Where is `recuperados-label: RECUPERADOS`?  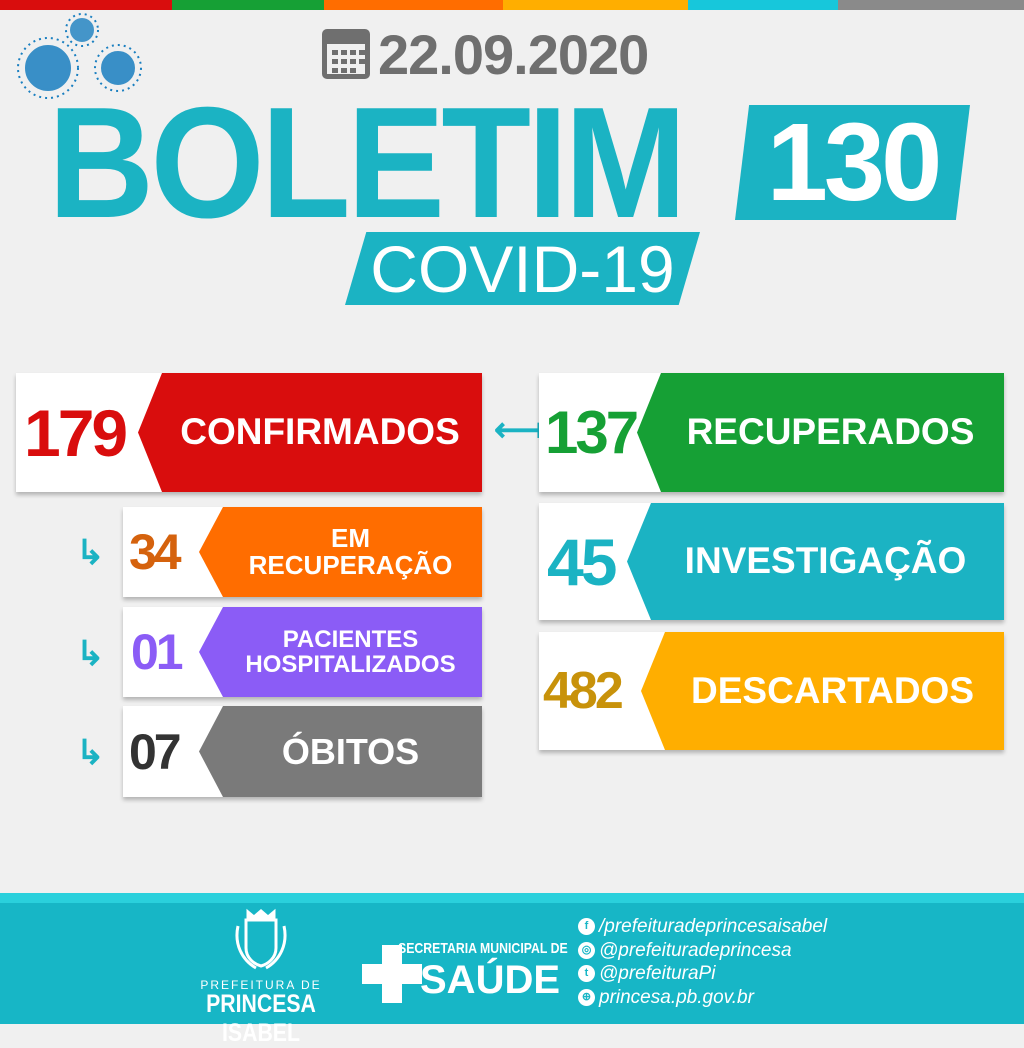
recuperados-label: RECUPERADOS is located at coordinates (820, 432).